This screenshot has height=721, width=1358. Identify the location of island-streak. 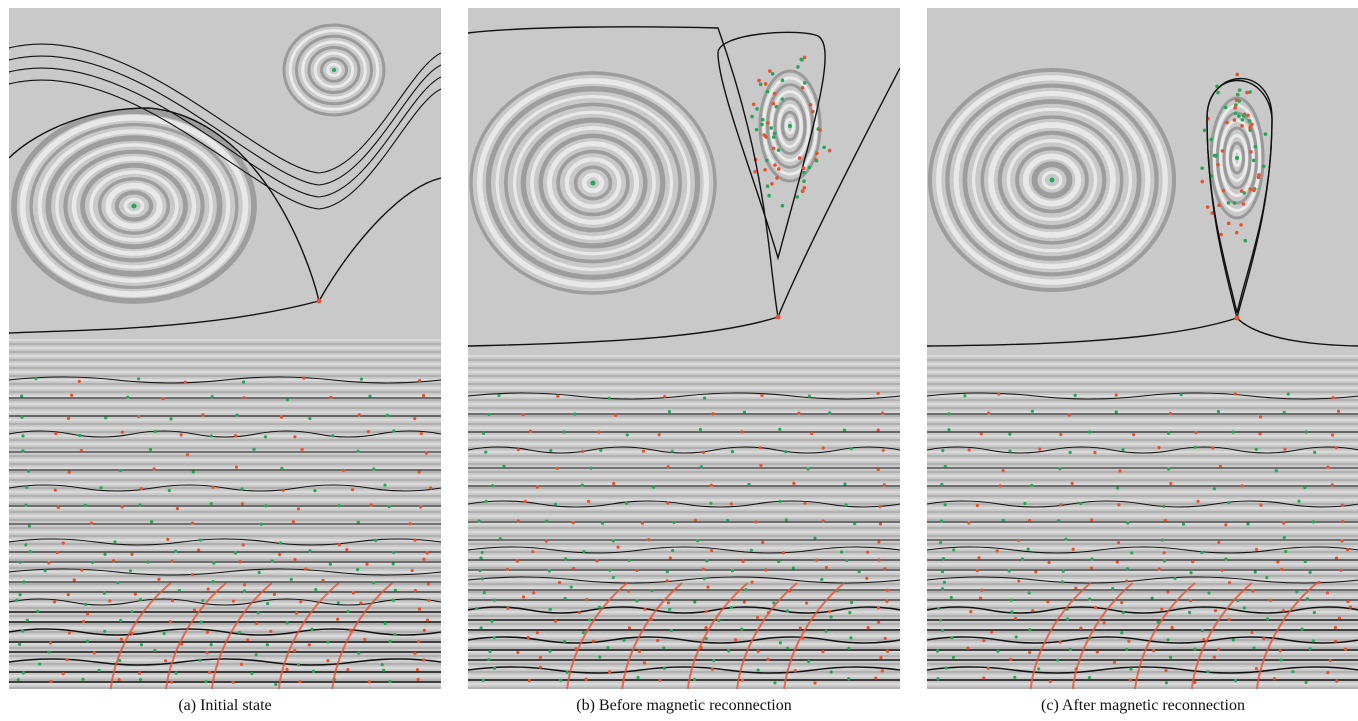
(1237, 158).